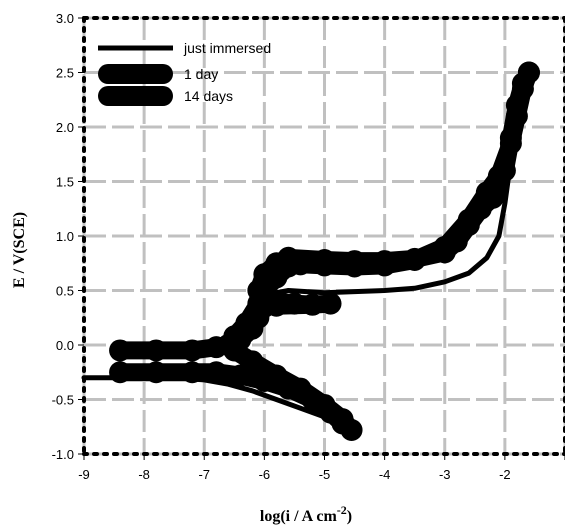 The image size is (565, 527). What do you see at coordinates (144, 474) in the screenshot?
I see `x-tick-label-1: -8` at bounding box center [144, 474].